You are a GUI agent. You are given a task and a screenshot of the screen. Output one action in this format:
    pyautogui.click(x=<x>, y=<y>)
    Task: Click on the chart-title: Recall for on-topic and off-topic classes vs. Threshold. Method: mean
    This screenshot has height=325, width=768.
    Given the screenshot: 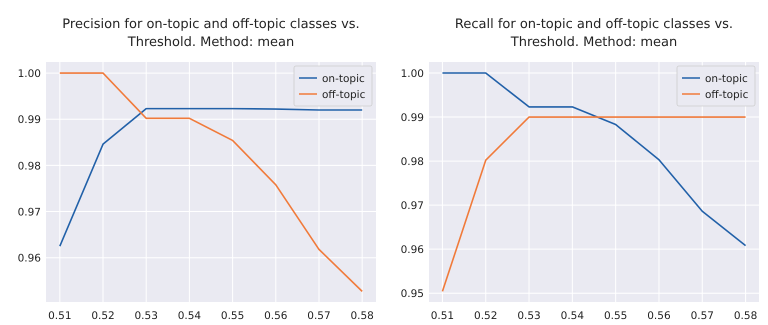 What is the action you would take?
    pyautogui.click(x=594, y=33)
    